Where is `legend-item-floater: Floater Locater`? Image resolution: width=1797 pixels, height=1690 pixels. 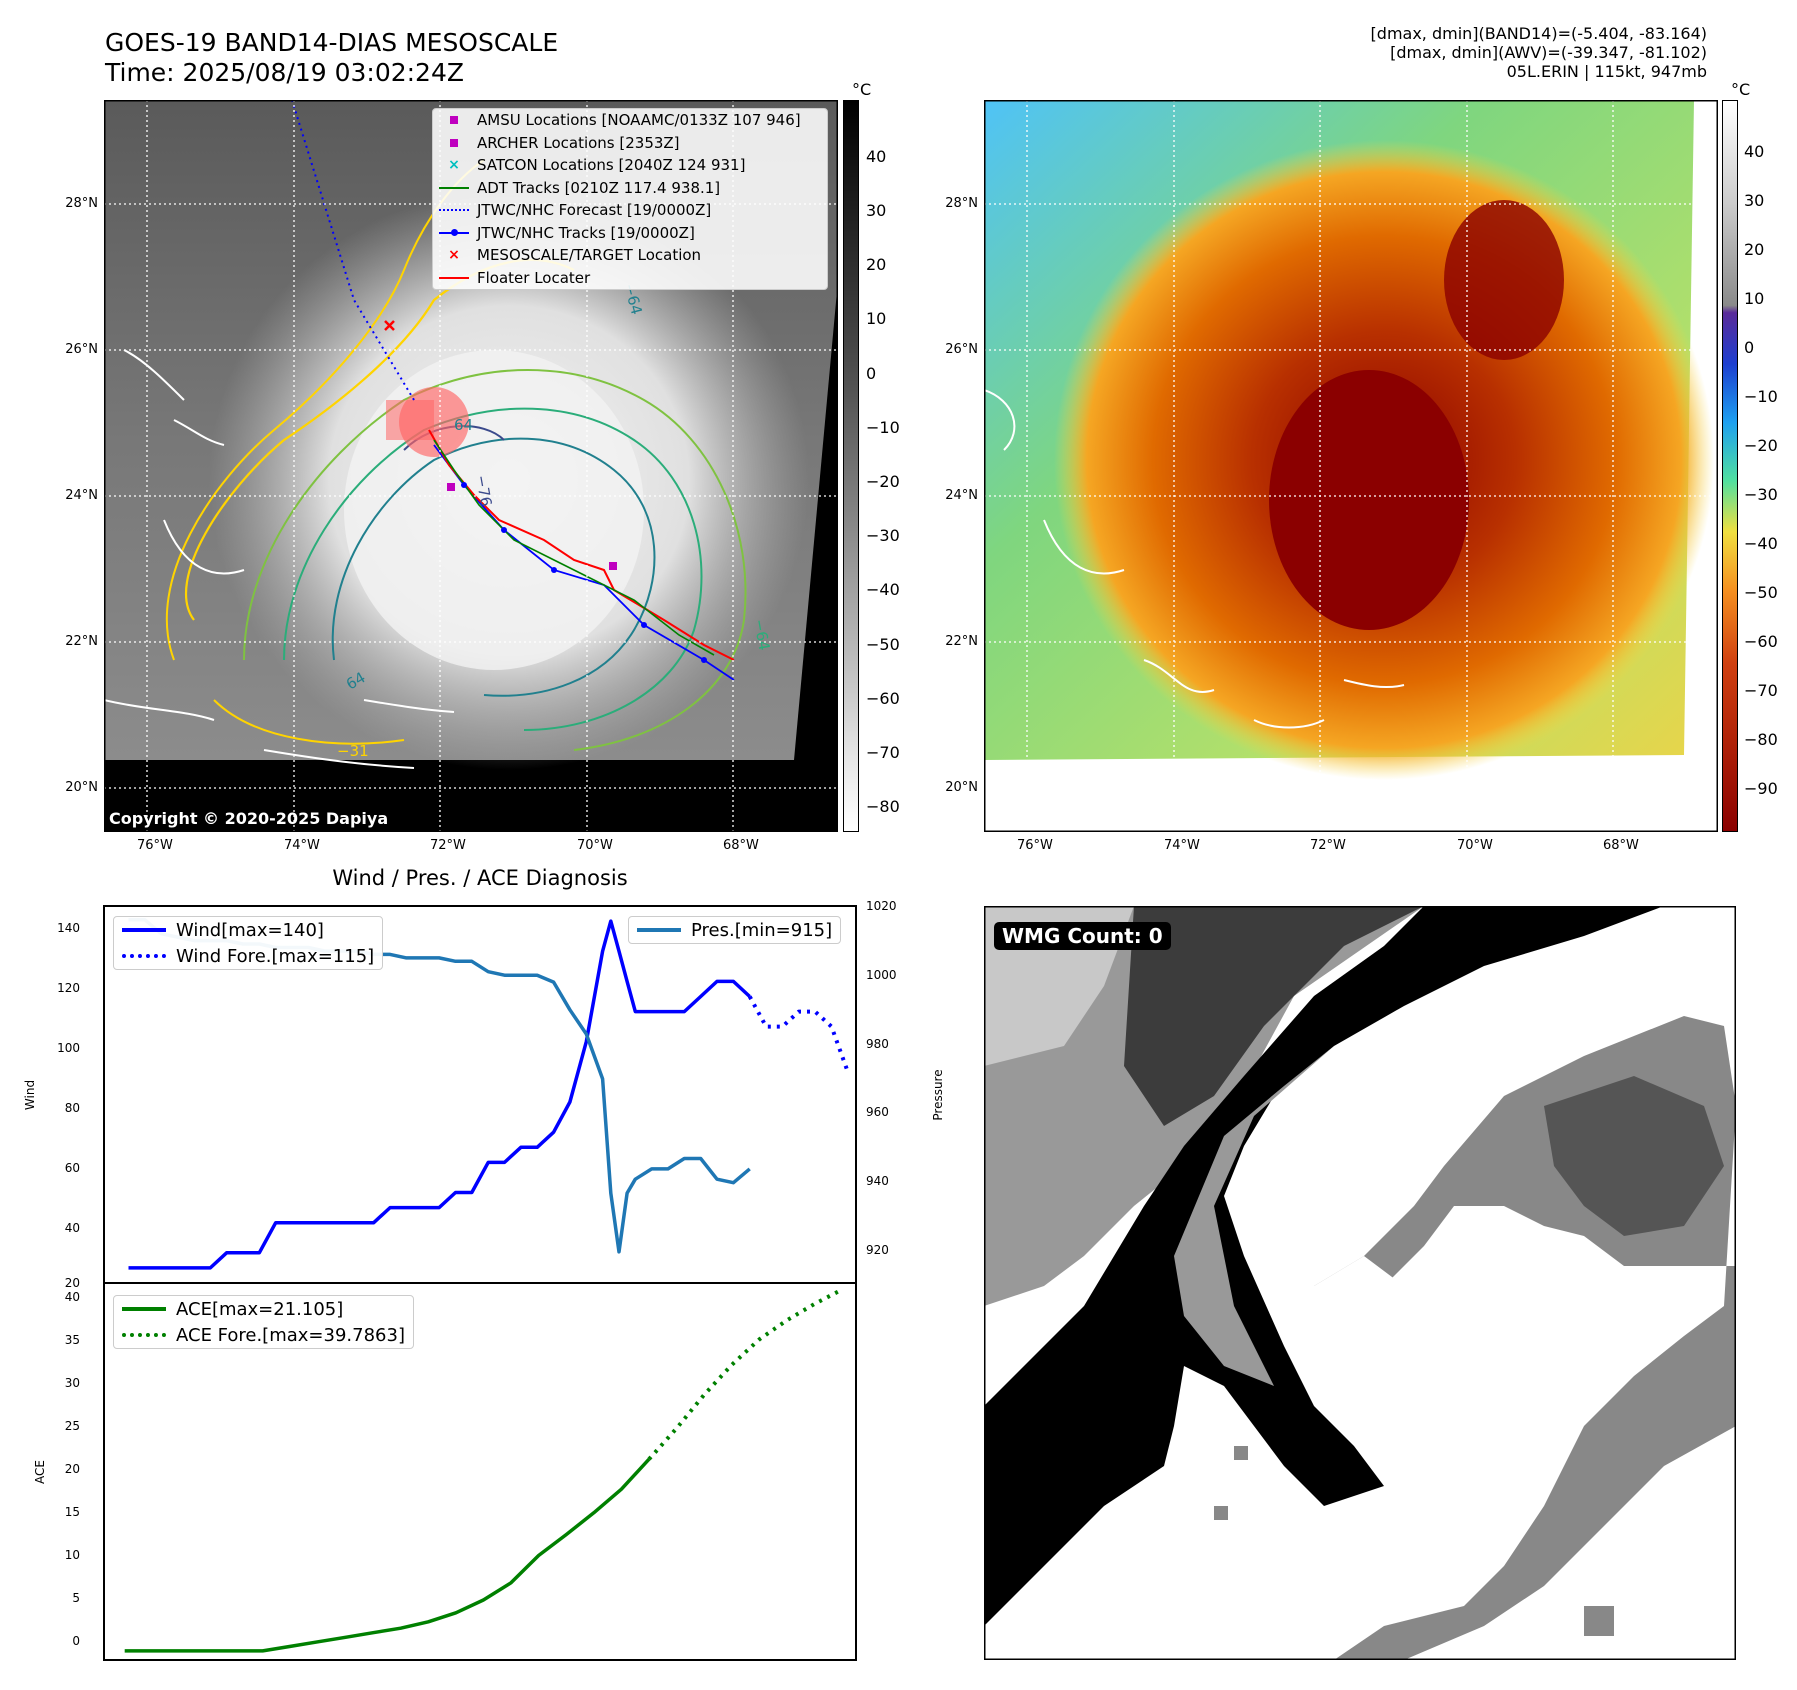
legend-item-floater: Floater Locater is located at coordinates (630, 278).